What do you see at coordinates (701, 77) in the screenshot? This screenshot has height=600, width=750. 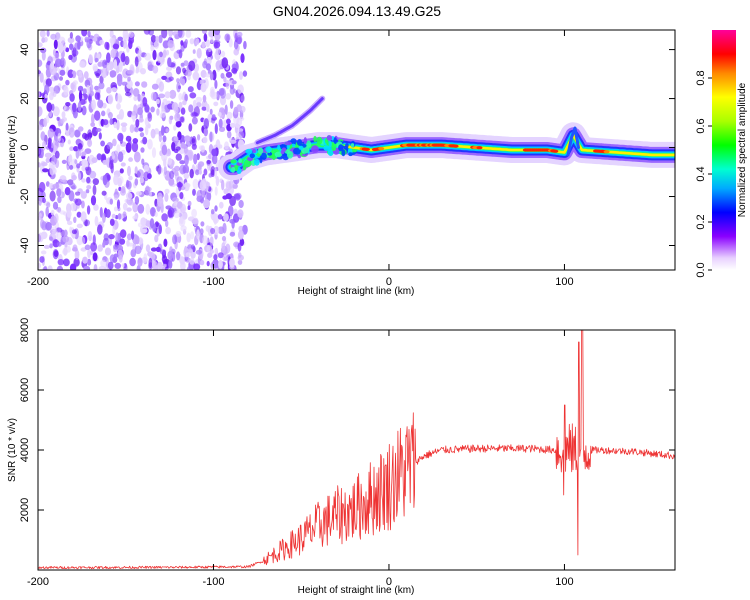 I see `colorbar-tick-label: 0.8` at bounding box center [701, 77].